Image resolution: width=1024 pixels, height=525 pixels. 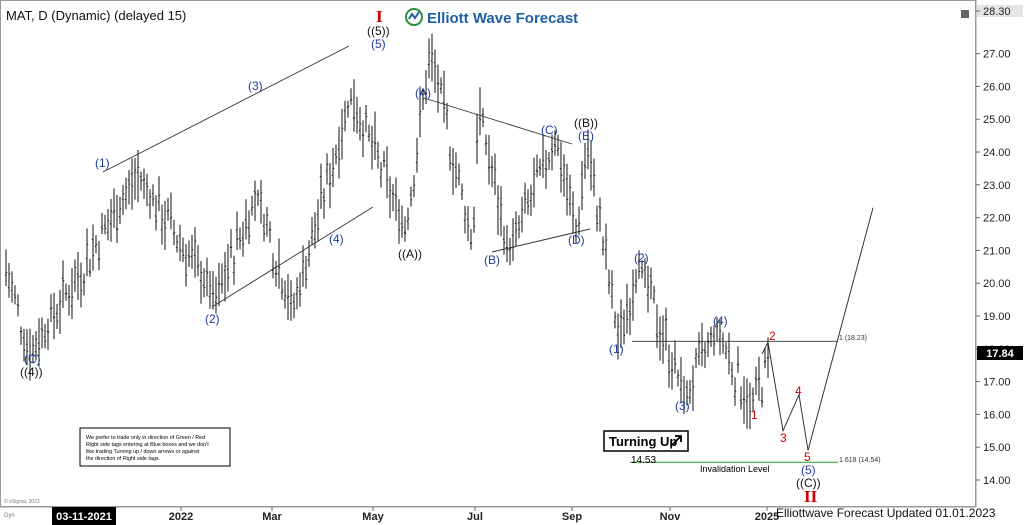 I want to click on copyright: © eSignal, 2023, so click(x=22, y=501).